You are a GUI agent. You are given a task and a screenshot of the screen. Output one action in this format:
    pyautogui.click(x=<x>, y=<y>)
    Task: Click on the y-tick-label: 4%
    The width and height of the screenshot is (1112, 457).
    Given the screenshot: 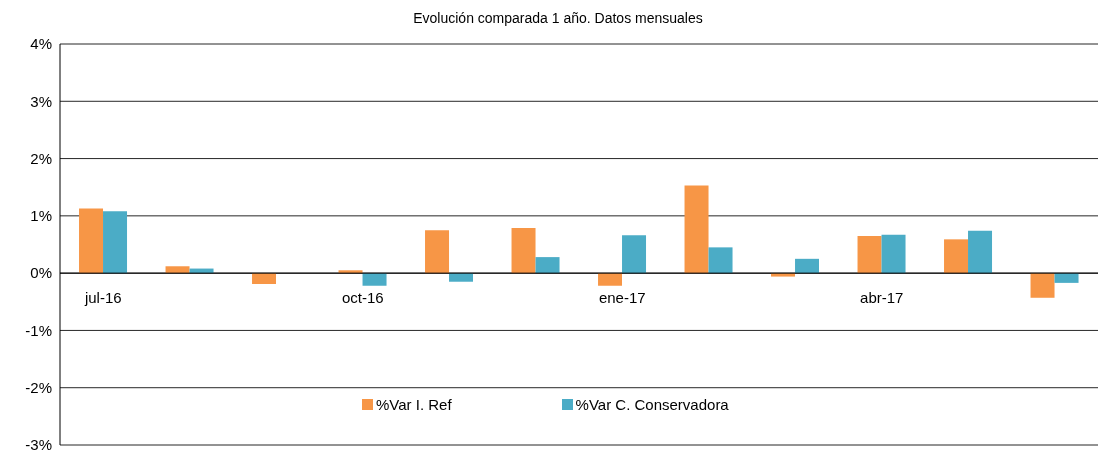 What is the action you would take?
    pyautogui.click(x=41, y=44)
    